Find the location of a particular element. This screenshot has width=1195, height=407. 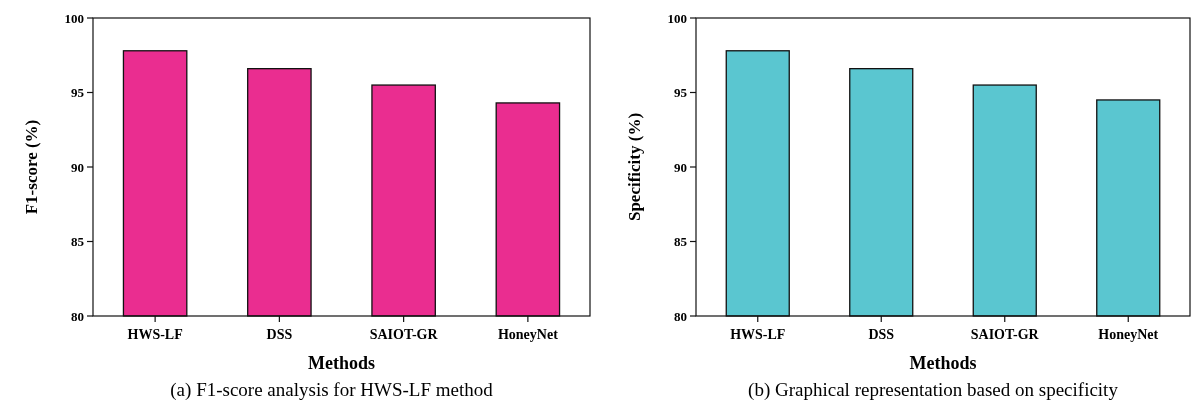

text: (b) Graphical representation based on specificity is located at coordinates (933, 390).